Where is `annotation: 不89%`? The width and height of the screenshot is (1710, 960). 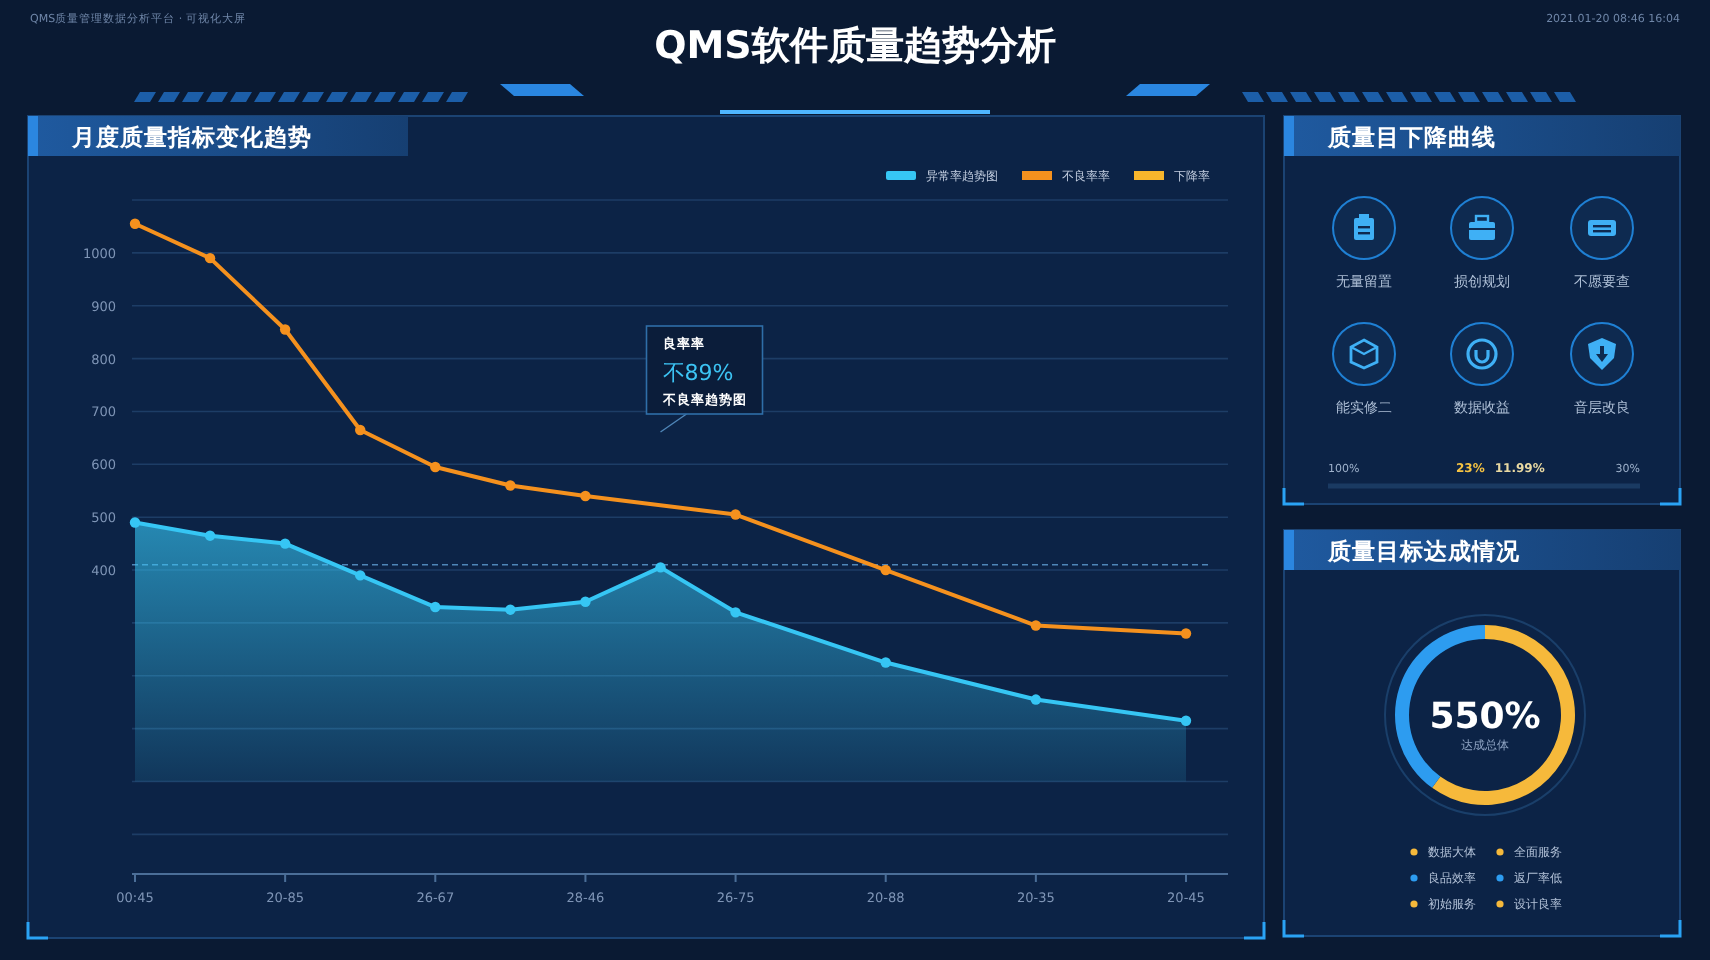
annotation: 不89% is located at coordinates (698, 373).